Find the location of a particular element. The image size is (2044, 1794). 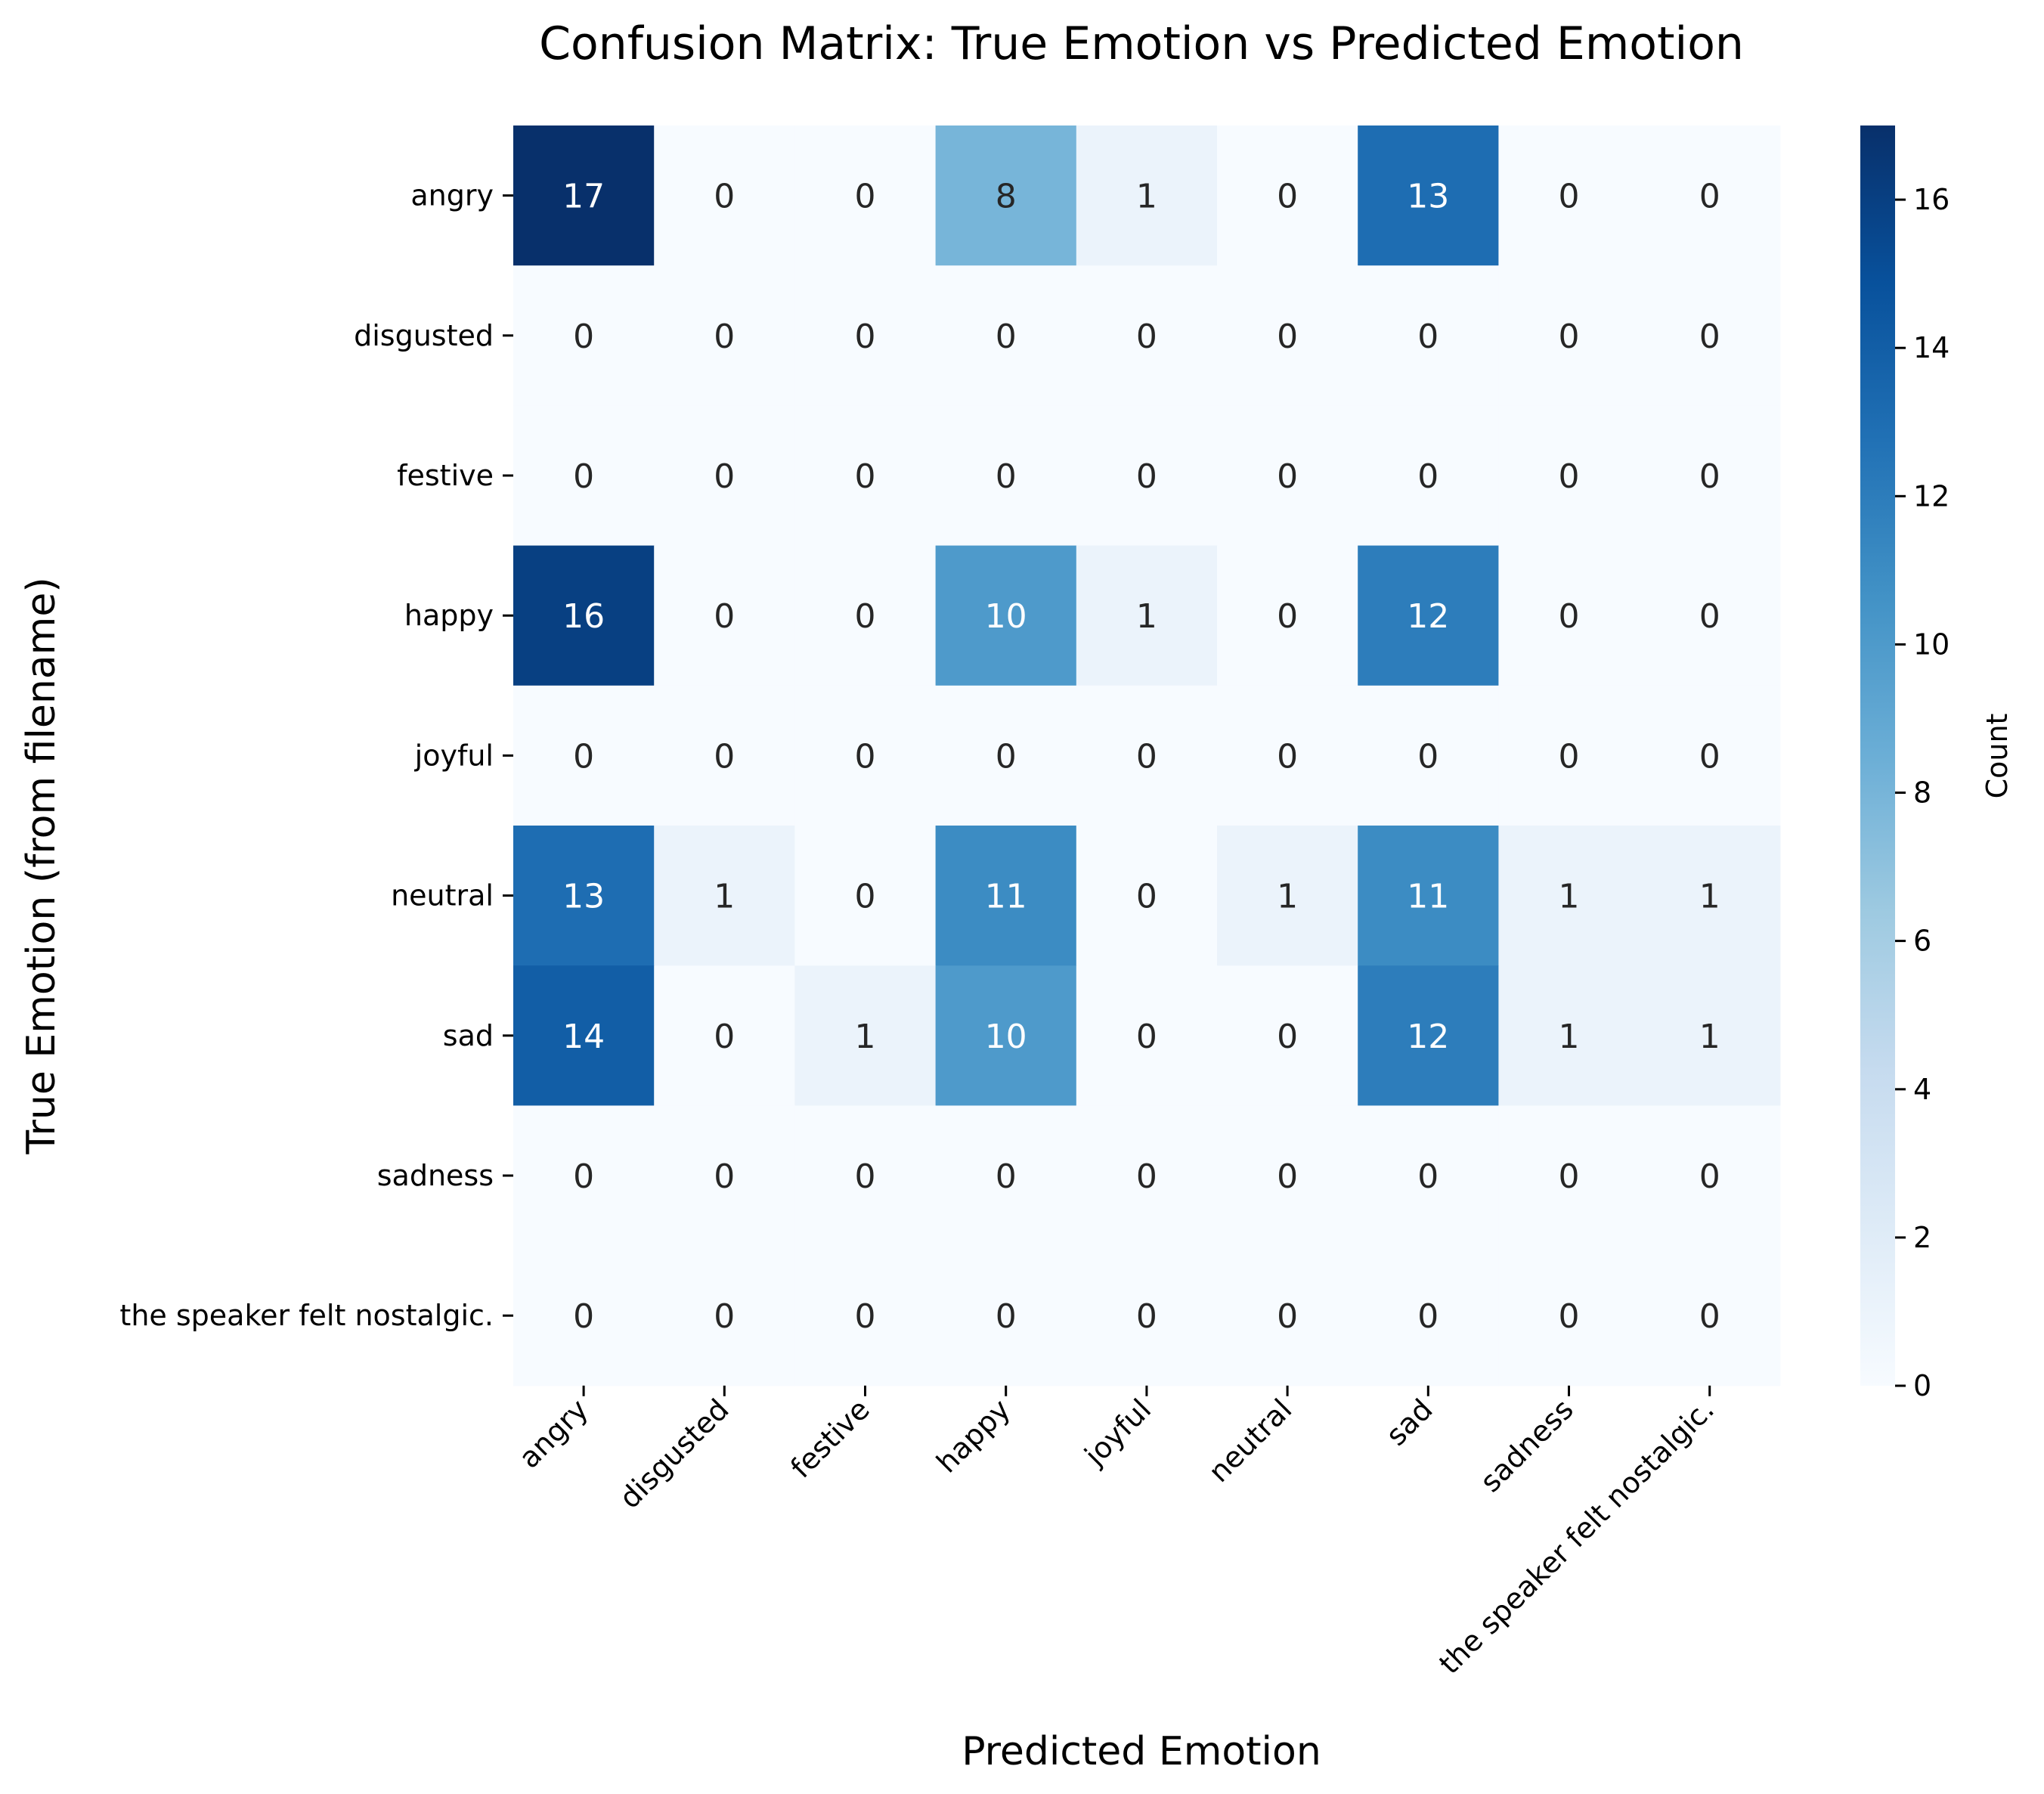

heatmap-cell-festive-joyful is located at coordinates (1147, 476).